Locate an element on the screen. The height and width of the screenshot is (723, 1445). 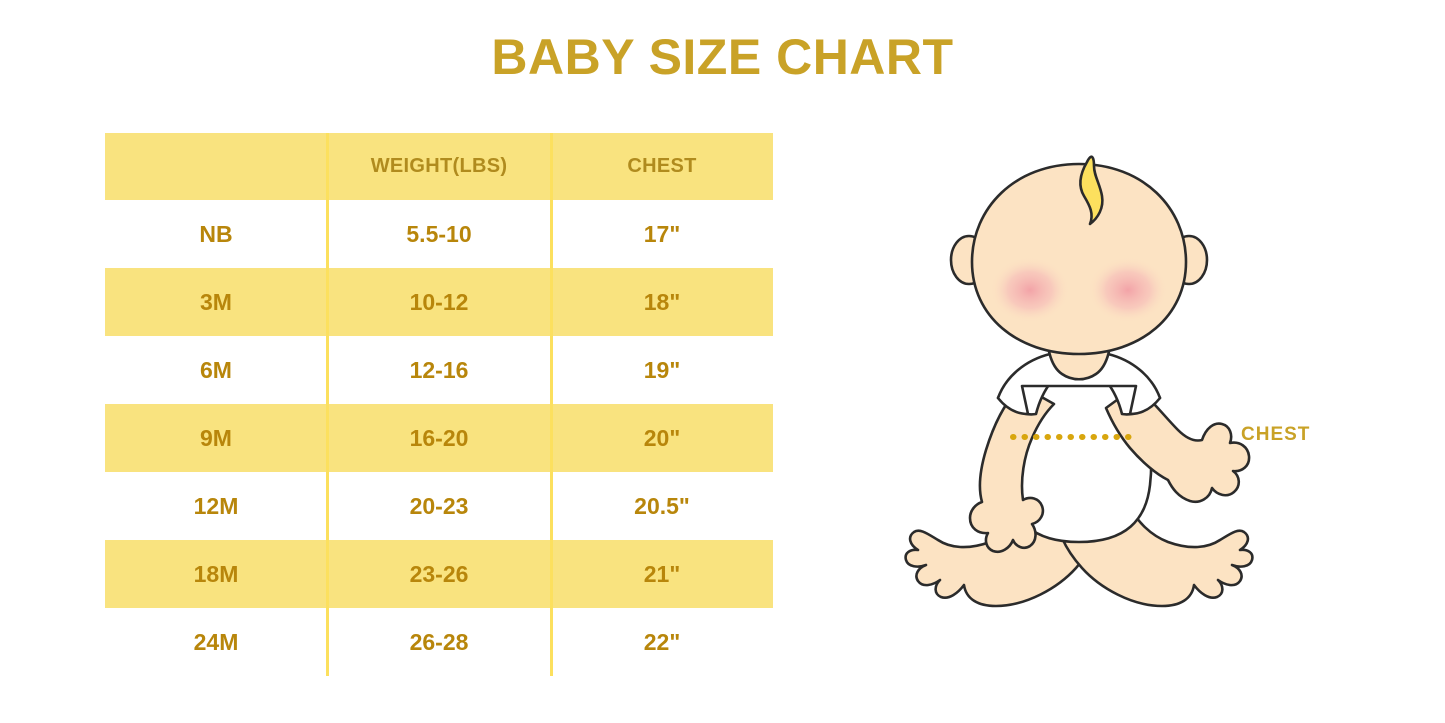
cell-chest: 20" is located at coordinates (662, 437).